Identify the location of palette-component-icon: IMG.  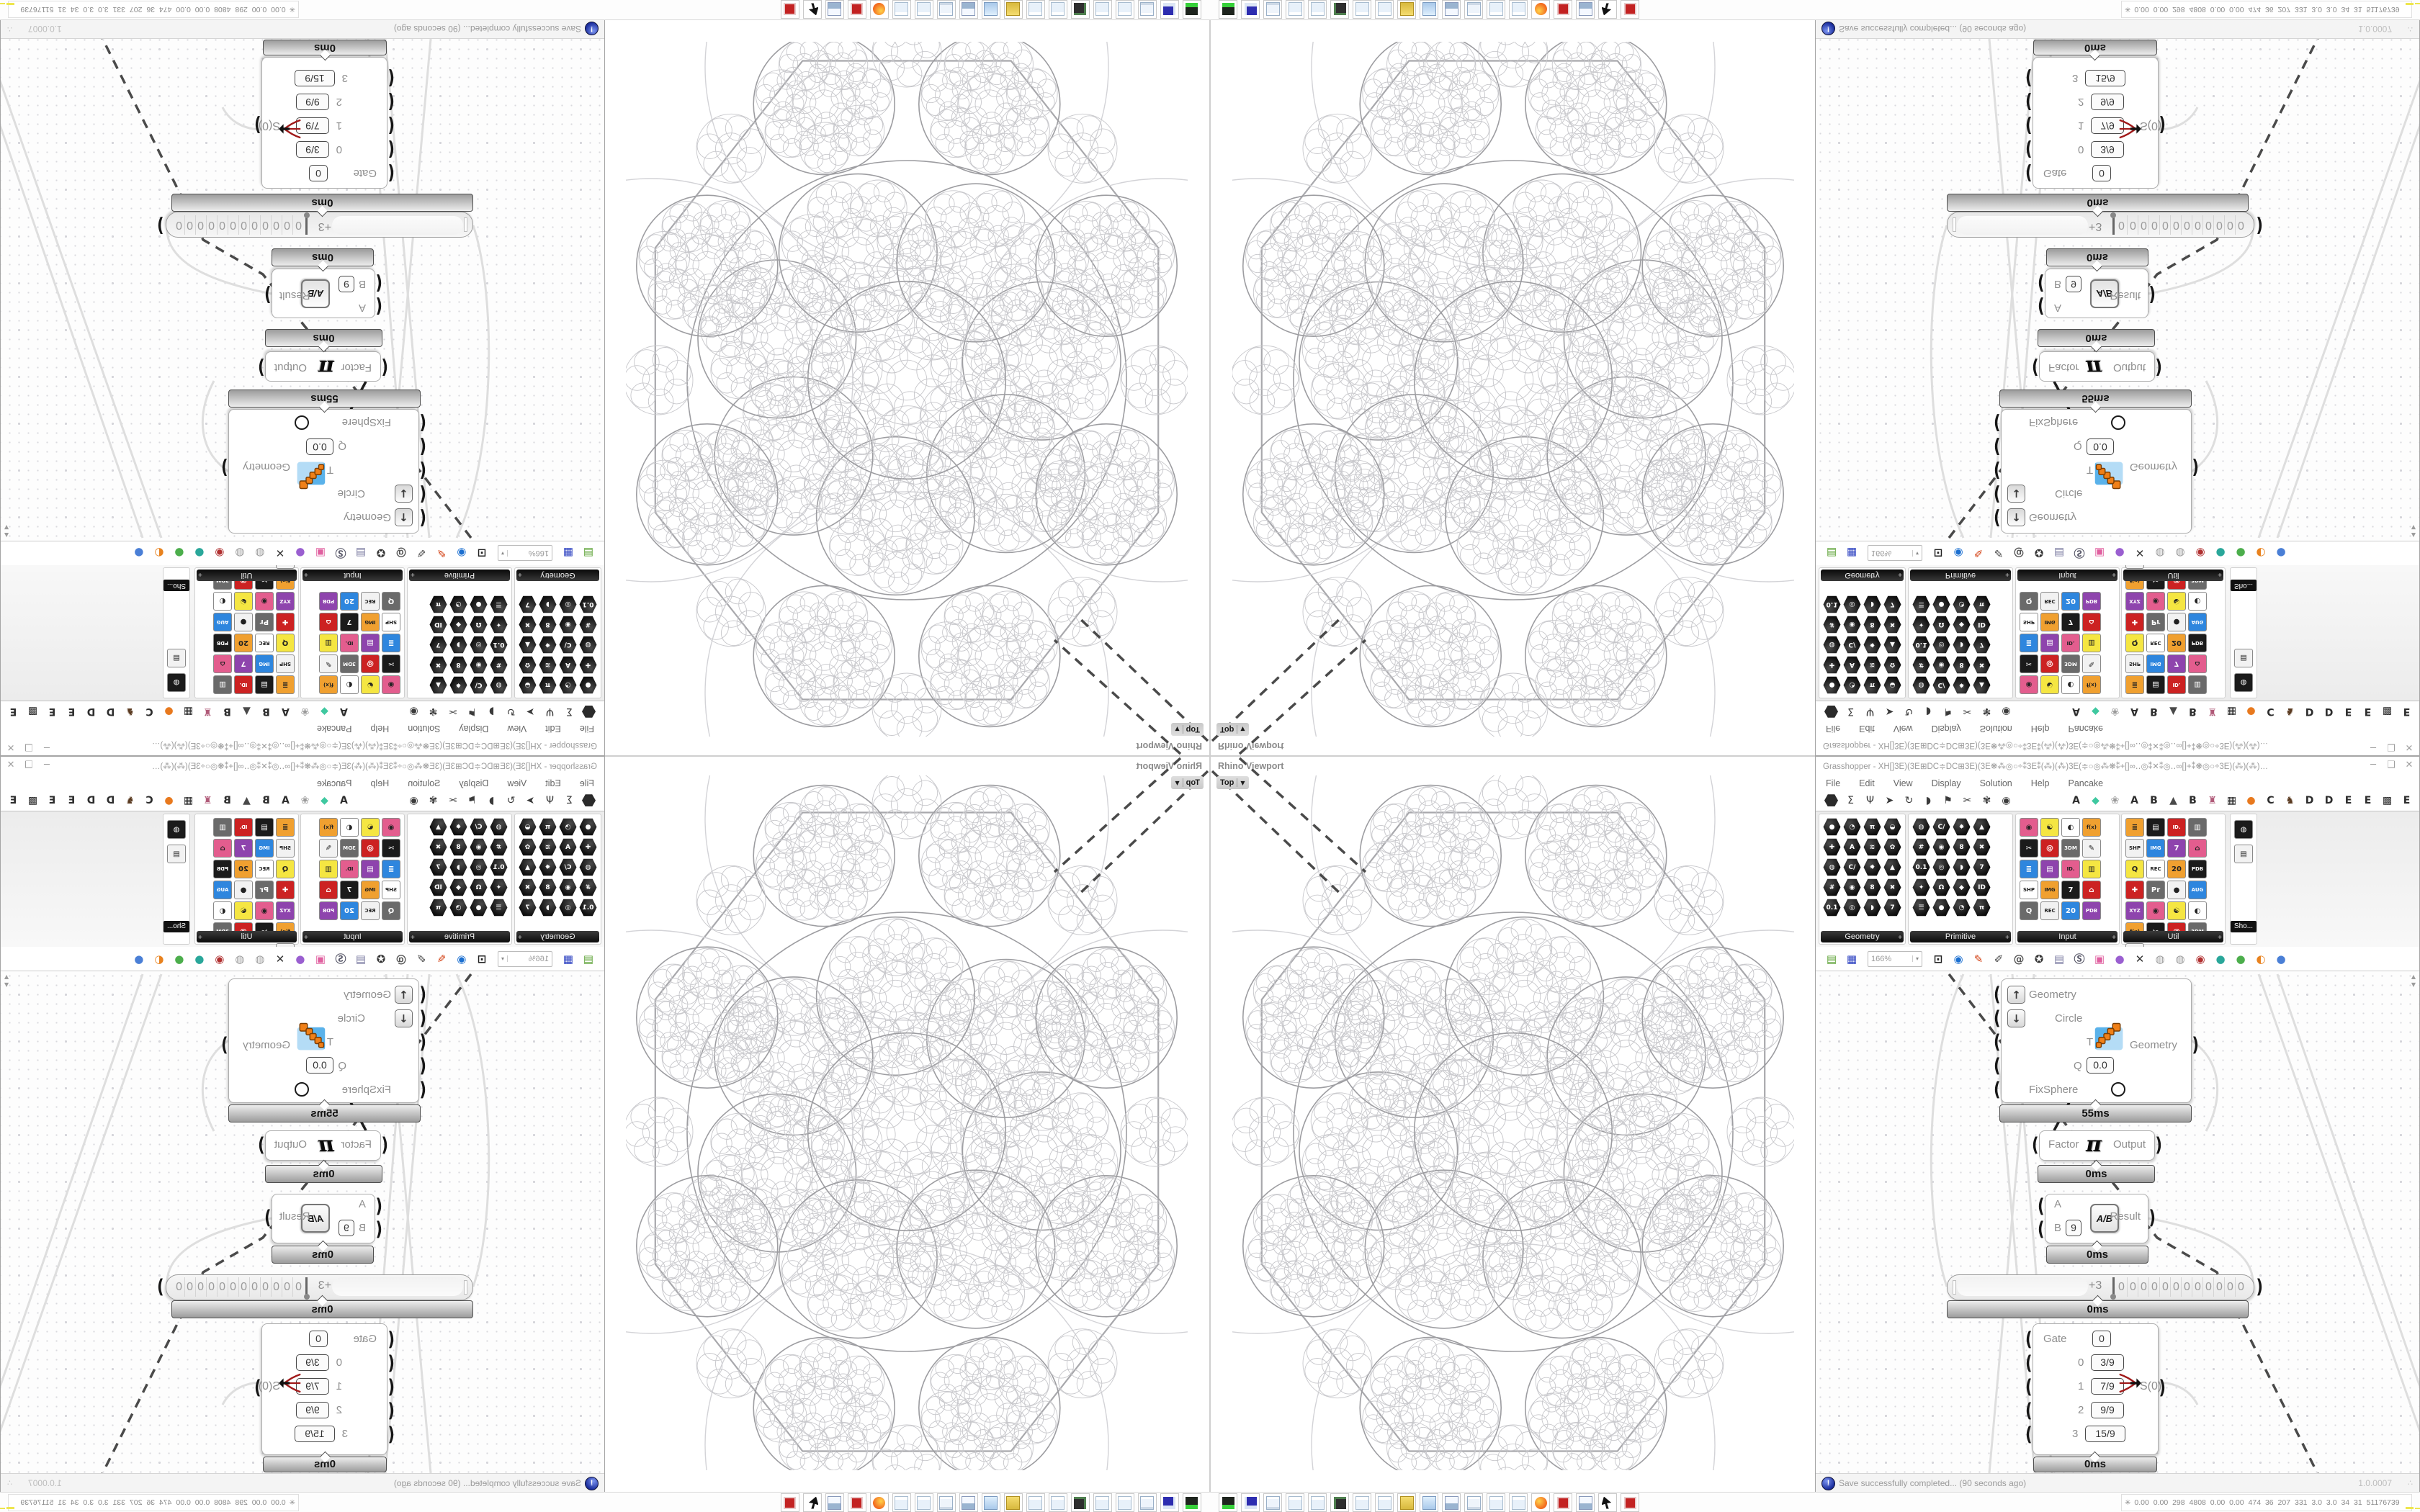
(2155, 663).